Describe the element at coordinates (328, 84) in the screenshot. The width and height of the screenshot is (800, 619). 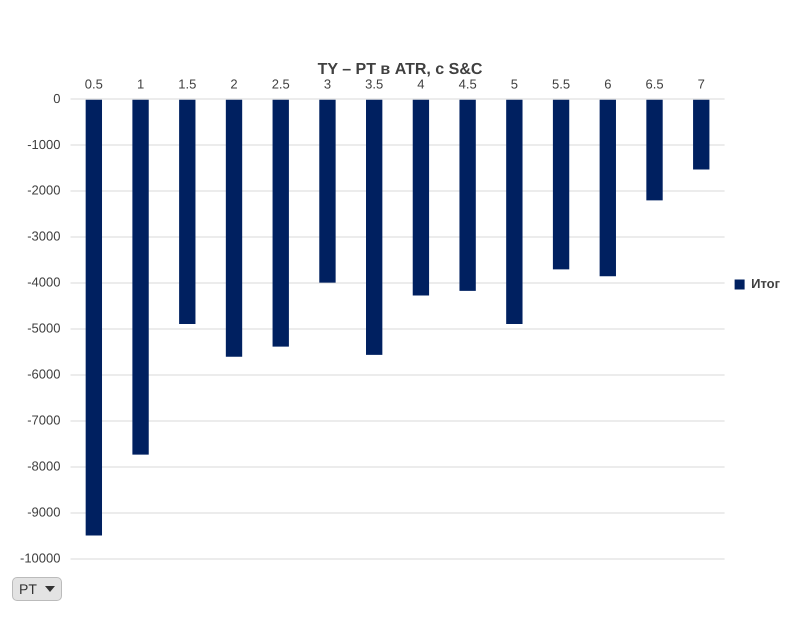
I see `x-tick-label: 3` at that location.